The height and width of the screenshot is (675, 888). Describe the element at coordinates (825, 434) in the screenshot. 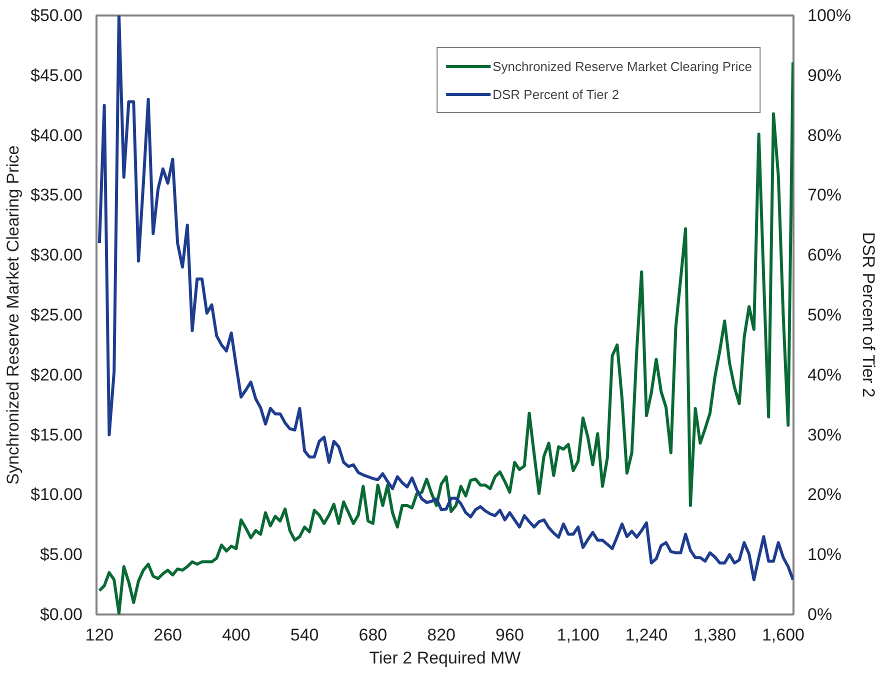

I see `y2-tick-label: 30%` at that location.